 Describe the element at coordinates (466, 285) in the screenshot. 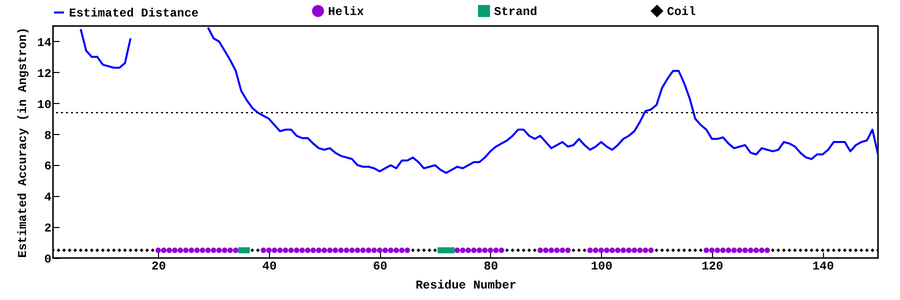

I see `x-axis-title: Residue Number` at that location.